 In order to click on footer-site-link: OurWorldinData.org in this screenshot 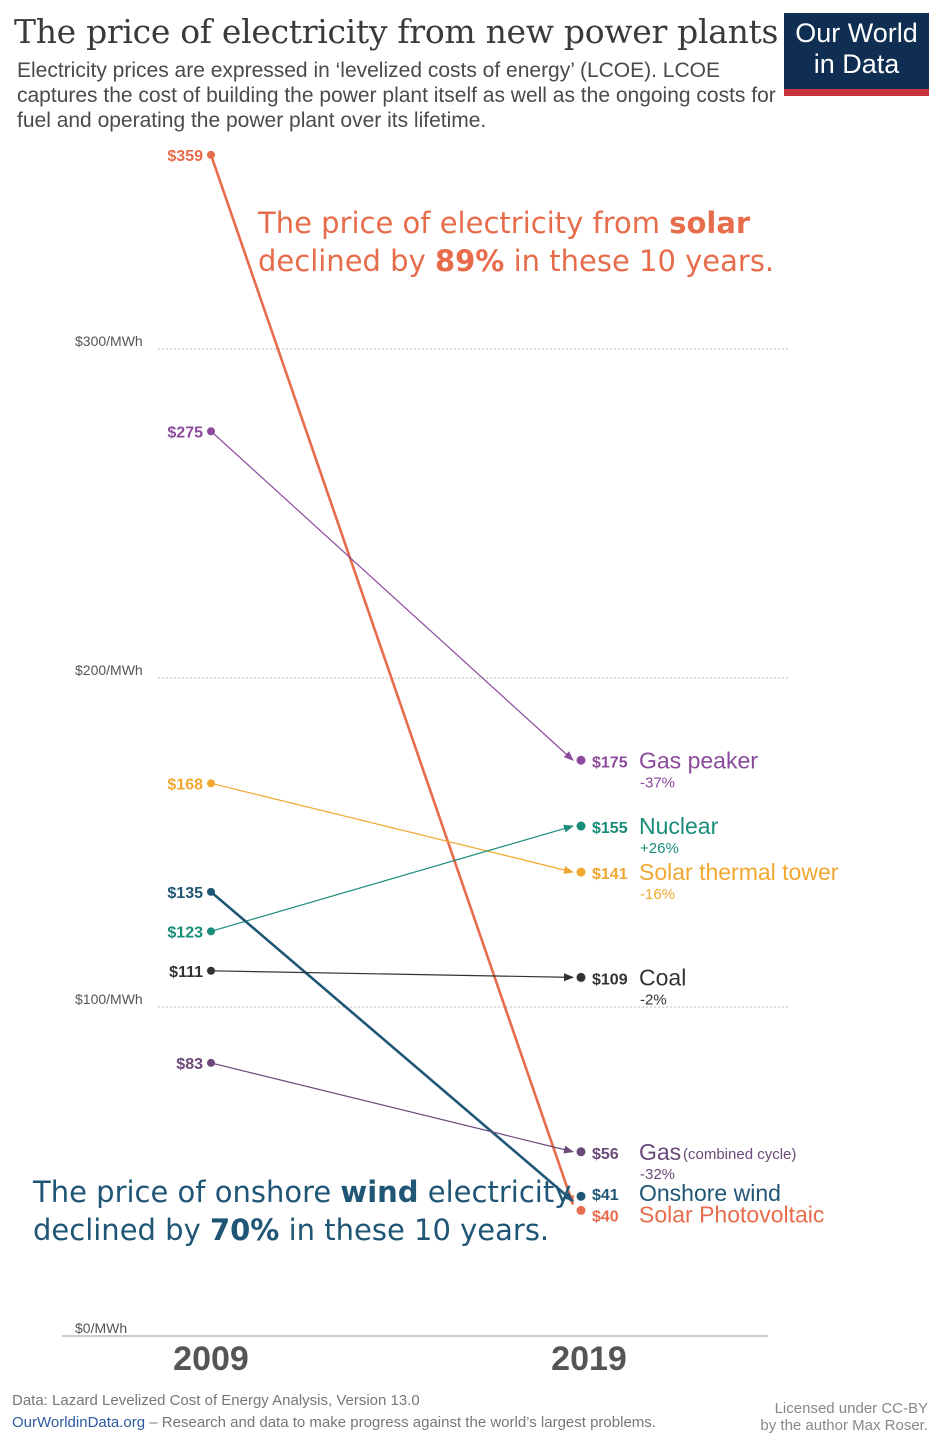, I will do `click(79, 1422)`.